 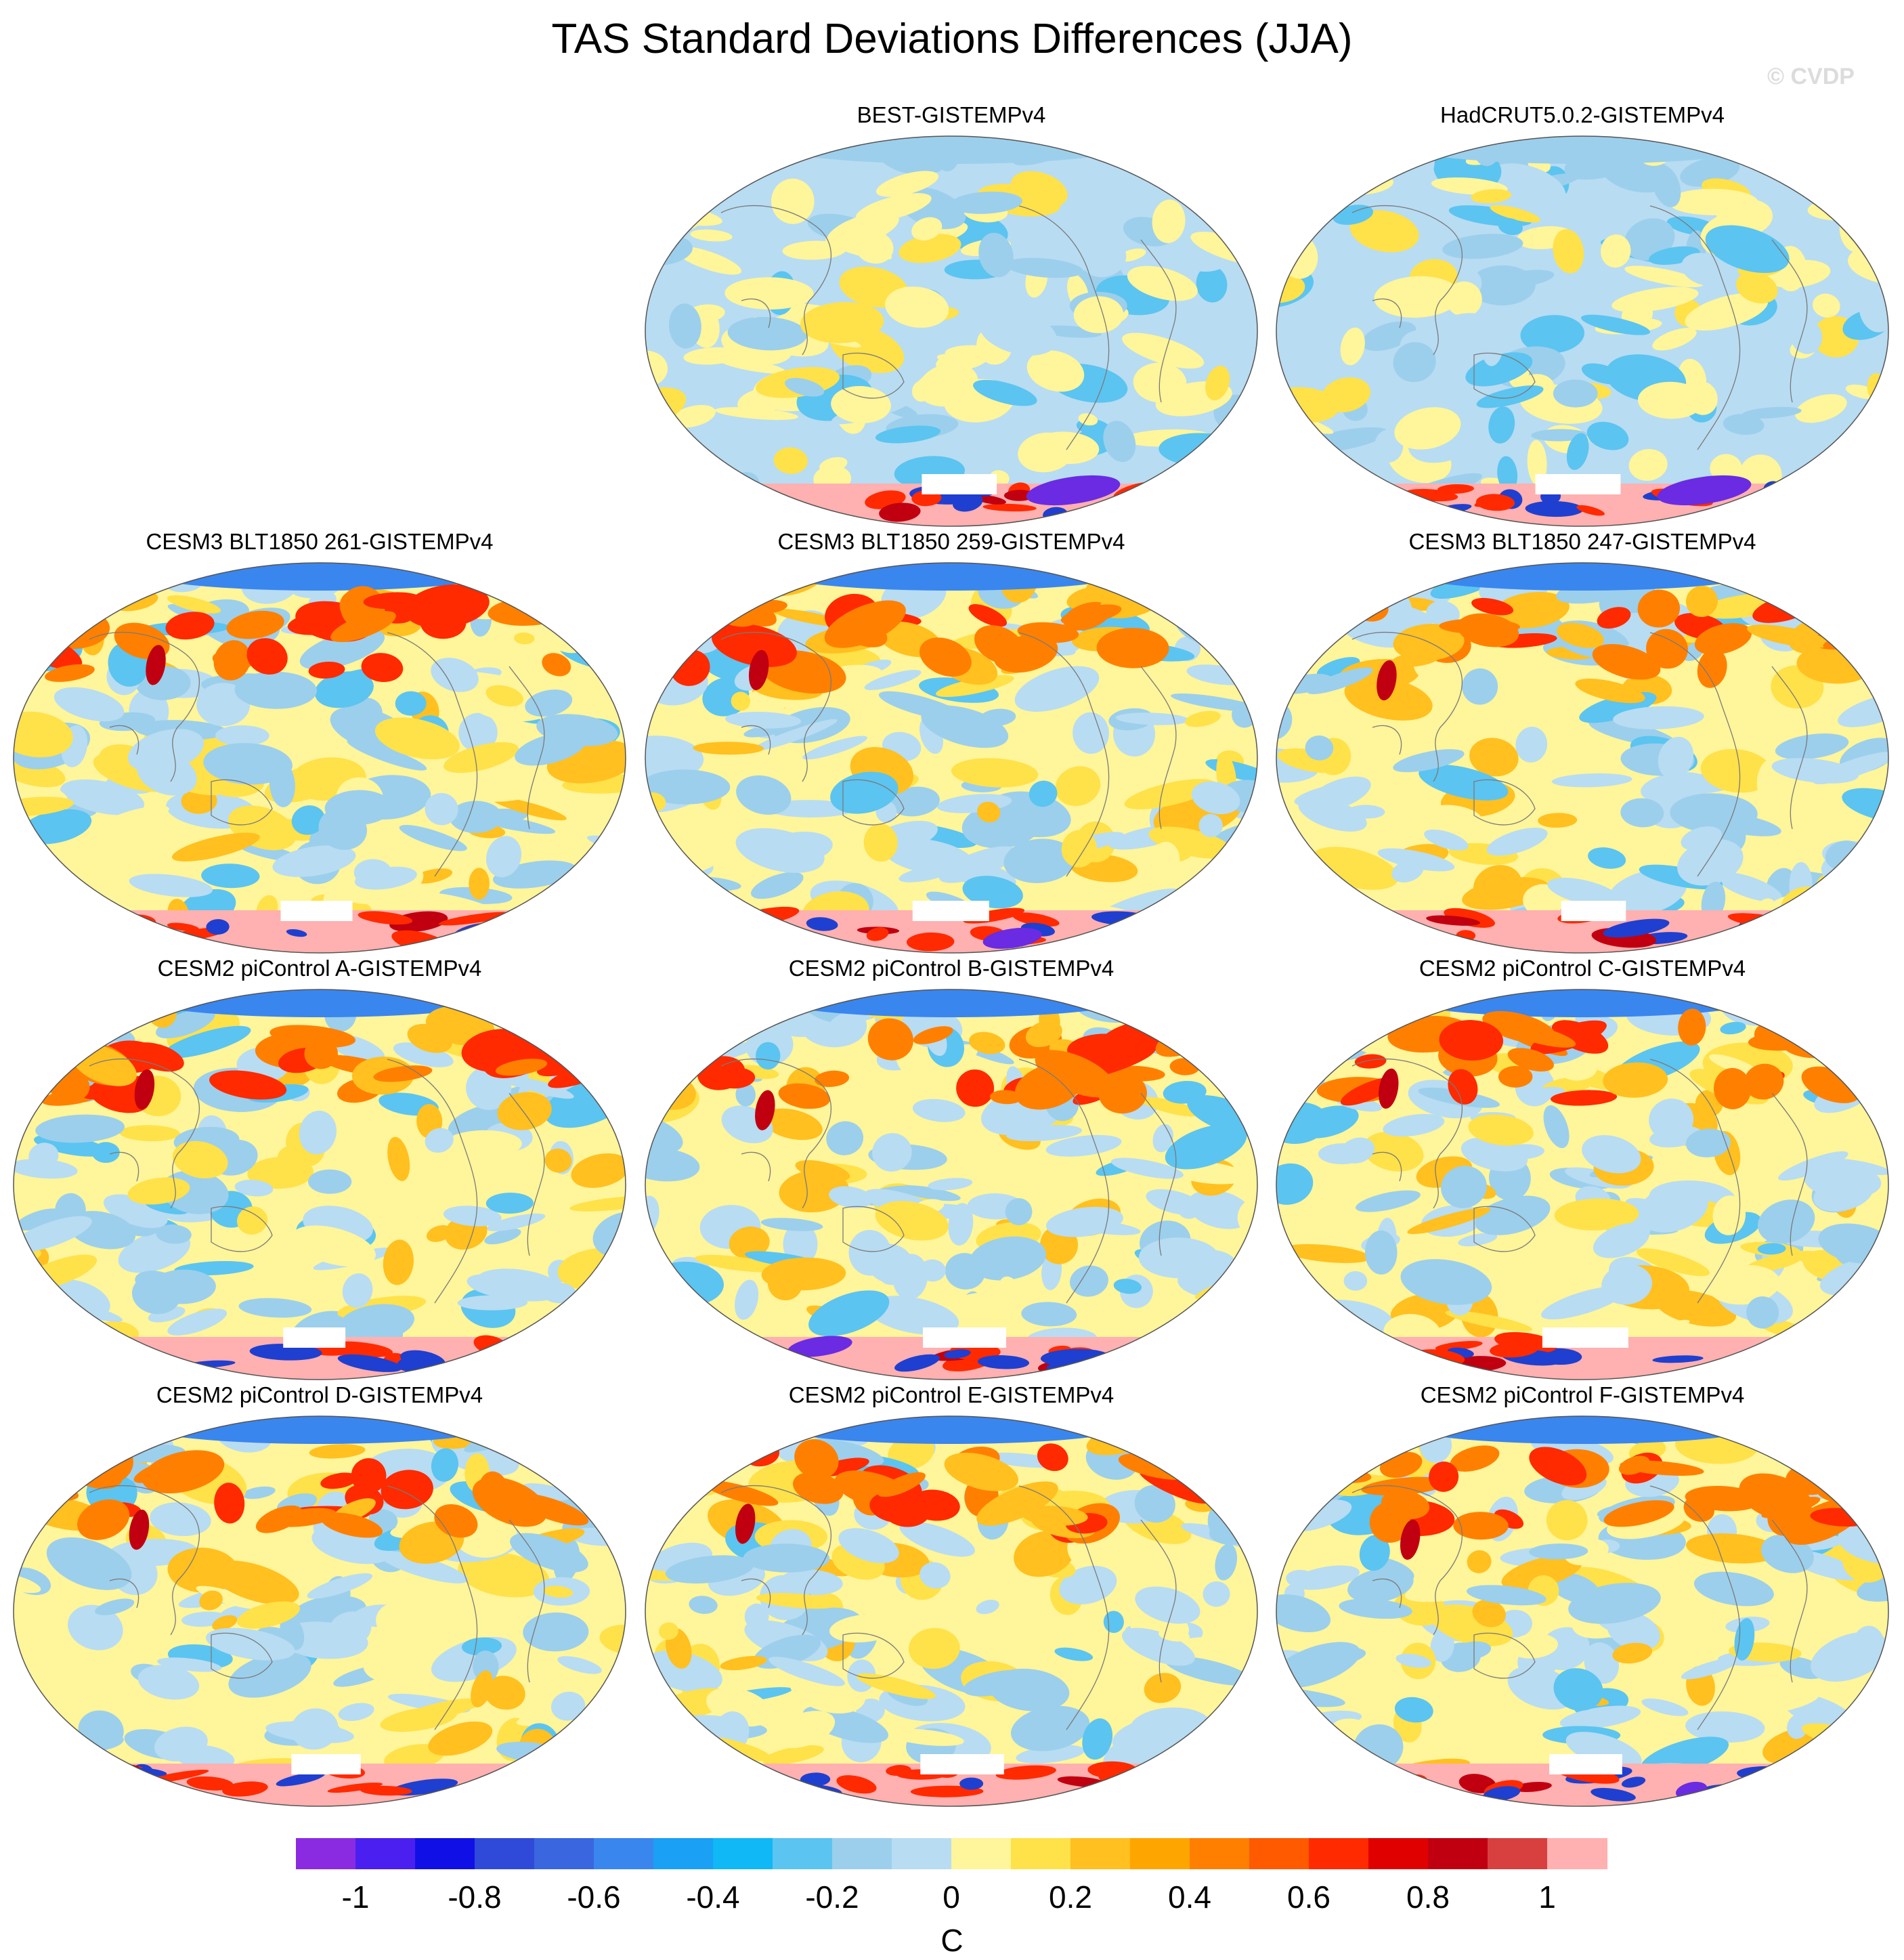 I want to click on colorbar-units: C, so click(x=952, y=1940).